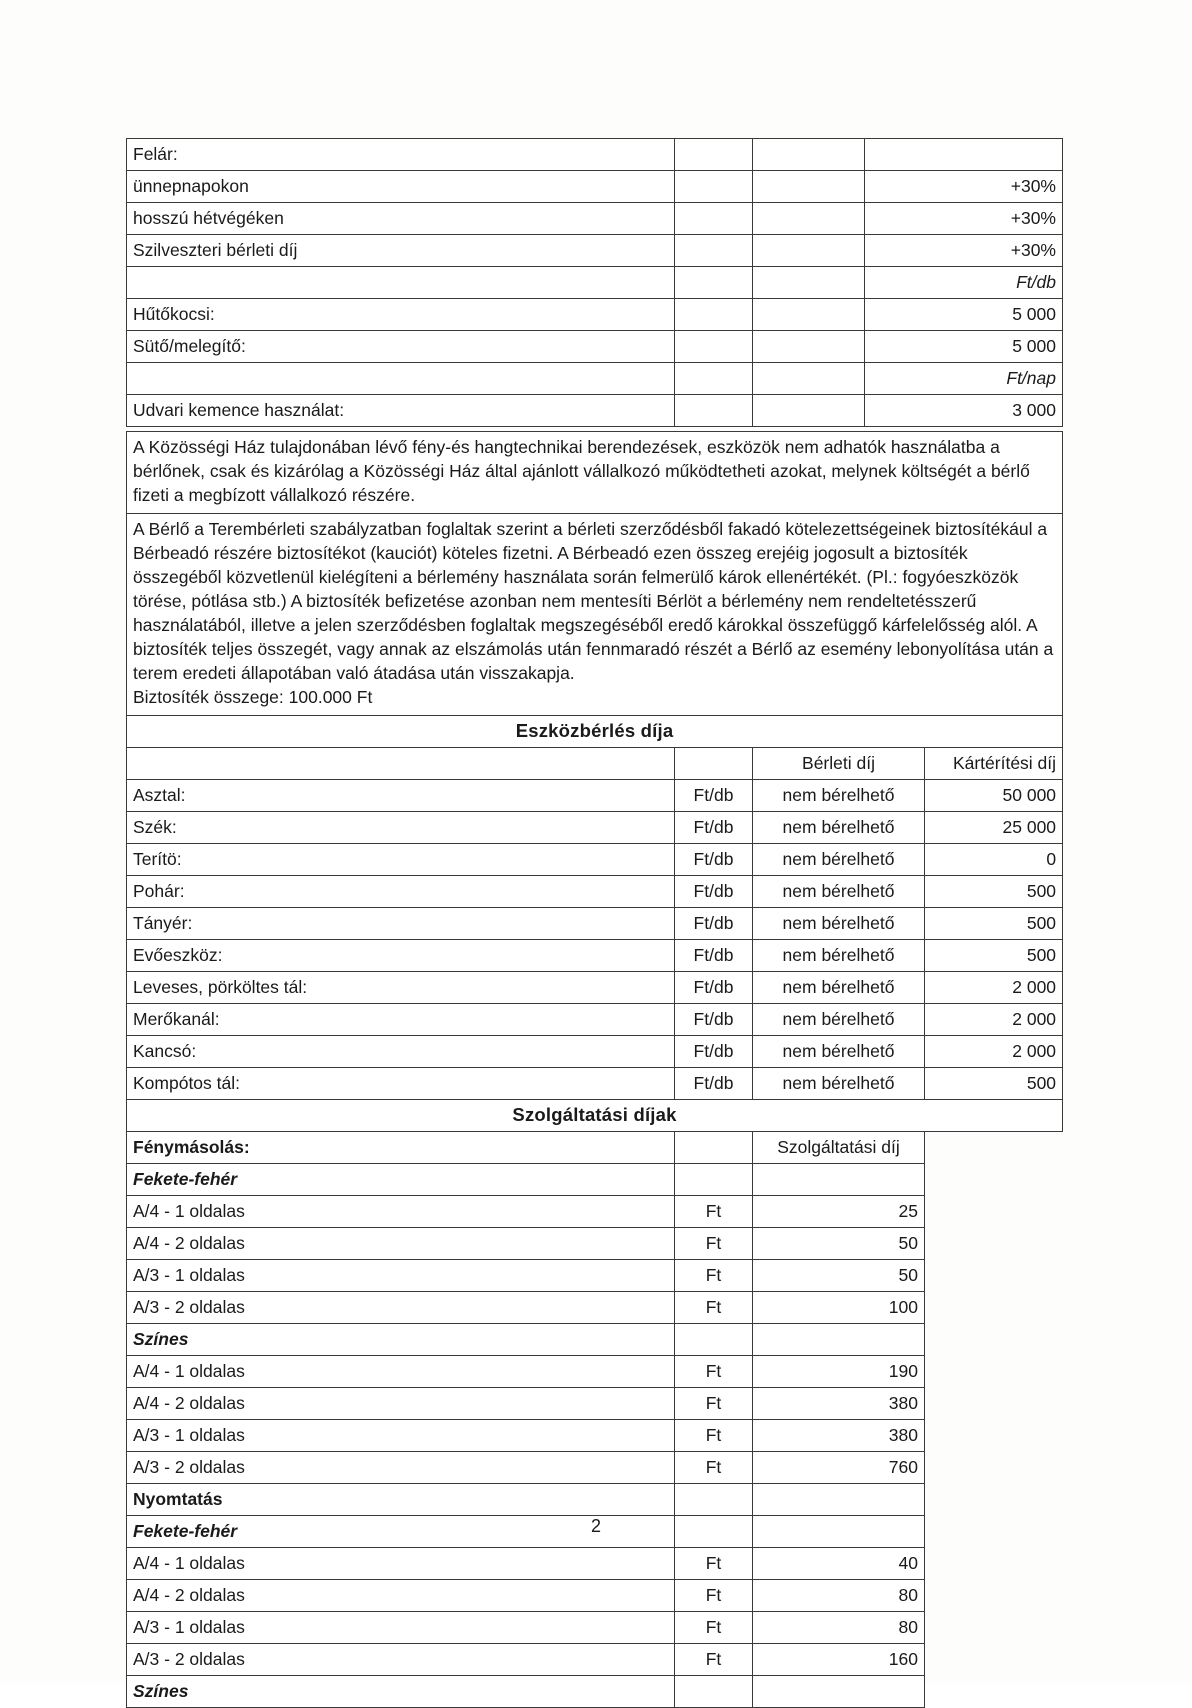  What do you see at coordinates (713, 763) in the screenshot?
I see `equipment-header-unit` at bounding box center [713, 763].